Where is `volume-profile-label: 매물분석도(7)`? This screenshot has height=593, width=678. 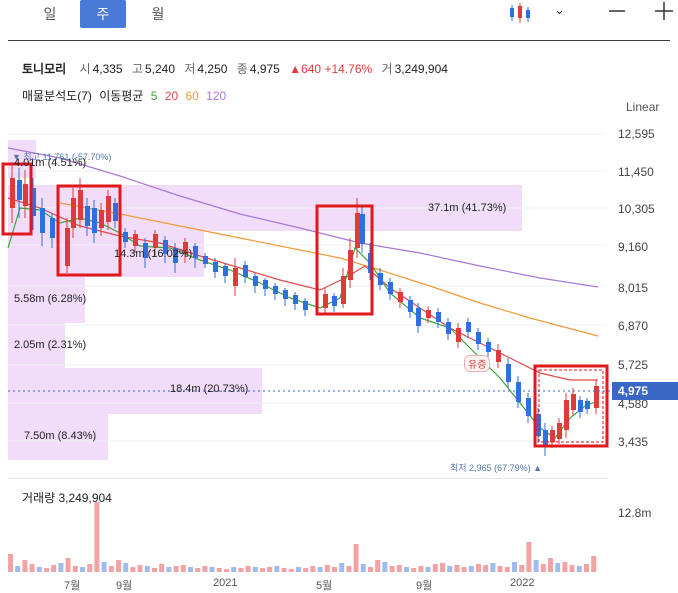 volume-profile-label: 매물분석도(7) is located at coordinates (57, 96).